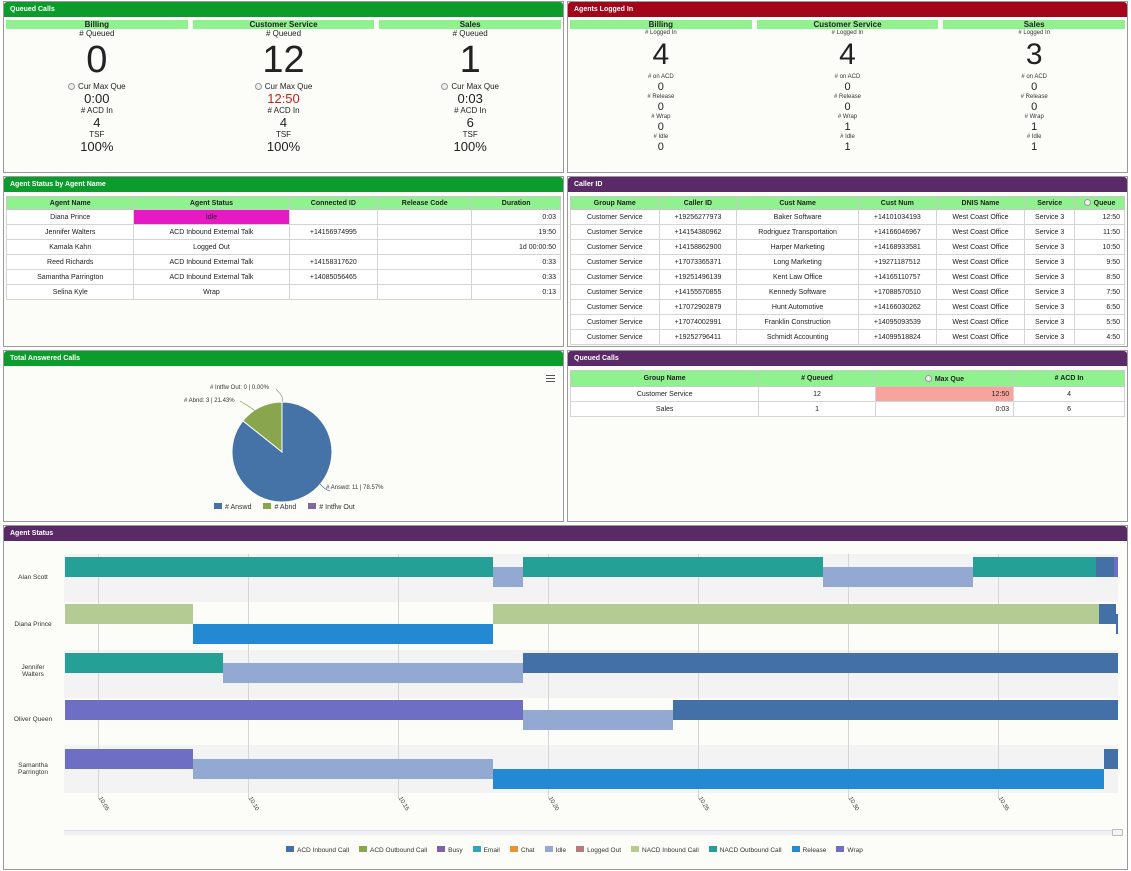  Describe the element at coordinates (1034, 54) in the screenshot. I see `logged-value: 3` at that location.